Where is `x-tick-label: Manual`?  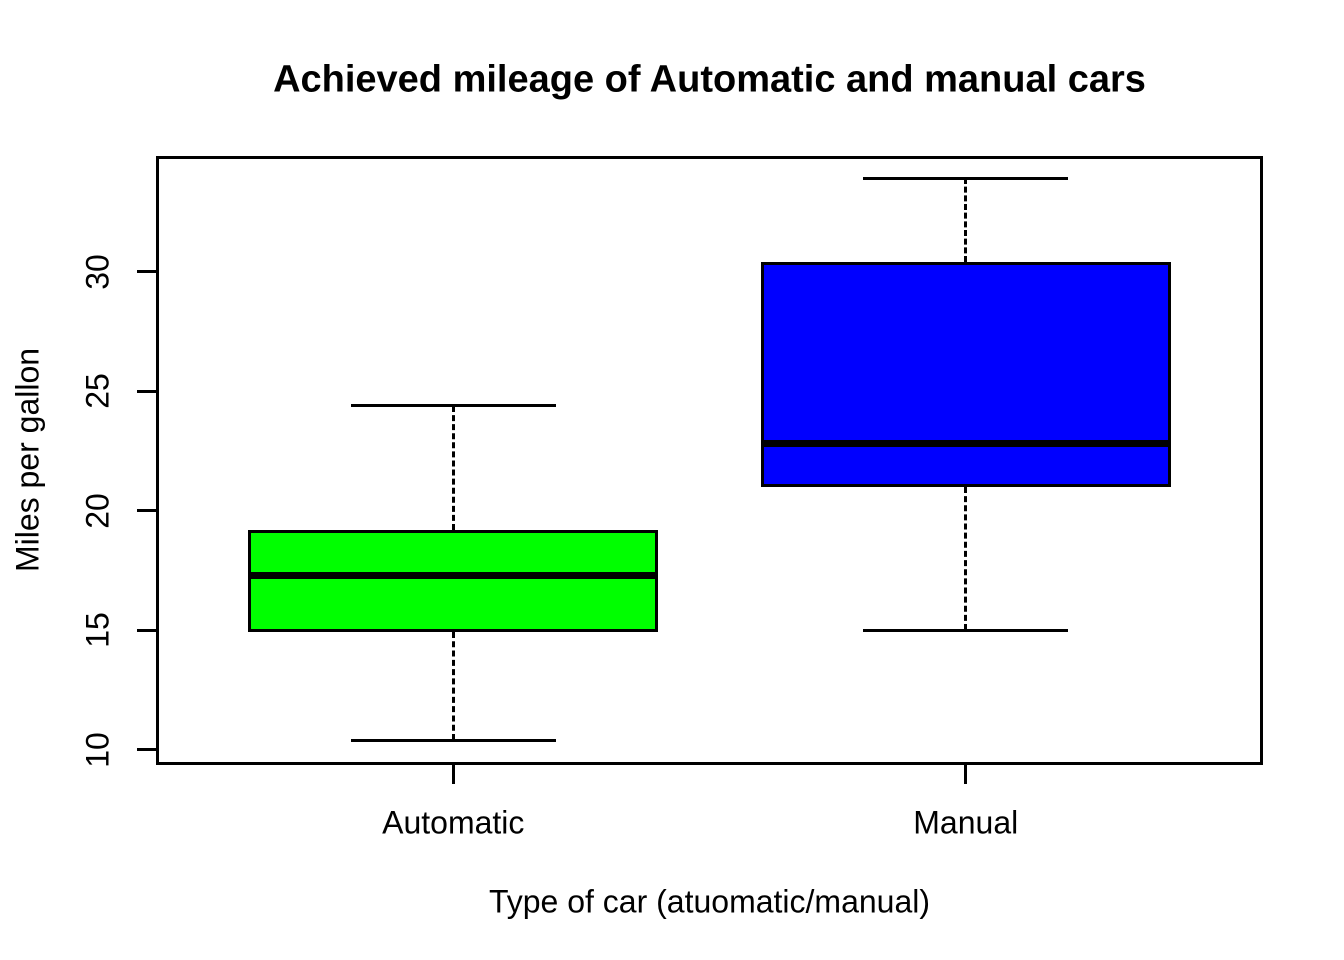
x-tick-label: Manual is located at coordinates (966, 822).